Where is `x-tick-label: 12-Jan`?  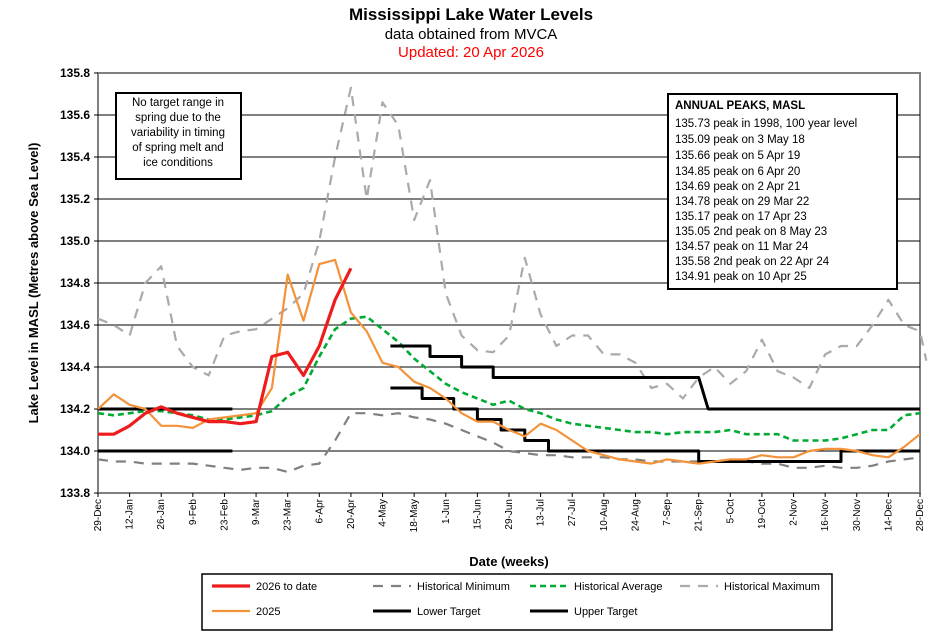
x-tick-label: 12-Jan is located at coordinates (130, 514).